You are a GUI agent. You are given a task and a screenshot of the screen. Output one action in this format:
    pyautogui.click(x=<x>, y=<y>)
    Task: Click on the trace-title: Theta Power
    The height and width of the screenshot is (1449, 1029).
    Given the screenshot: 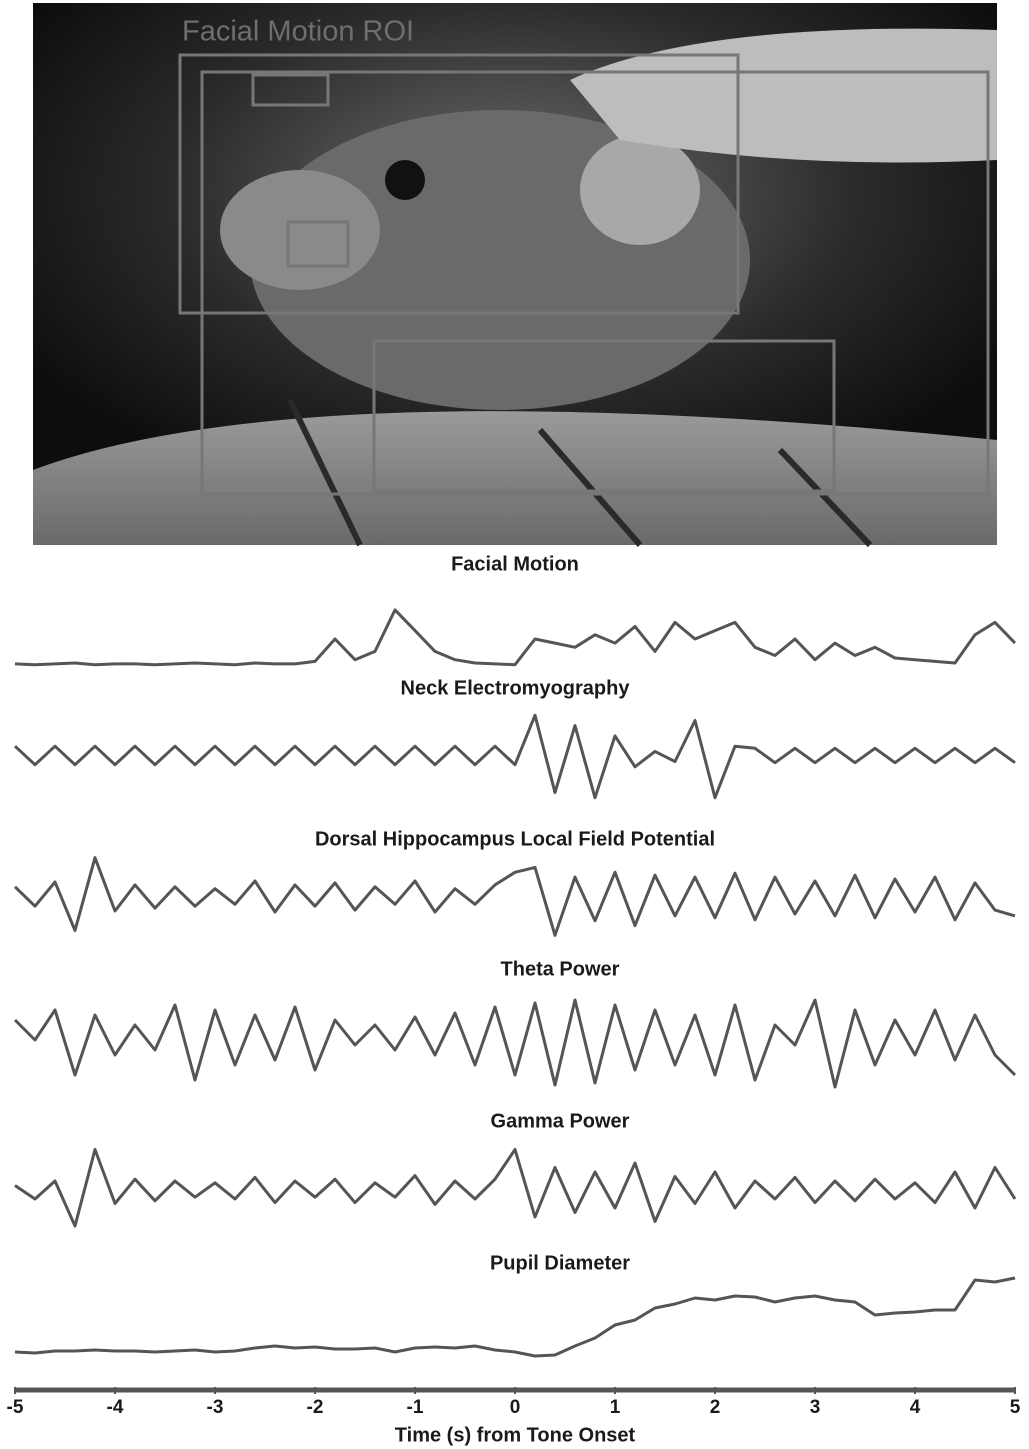 What is the action you would take?
    pyautogui.click(x=560, y=969)
    